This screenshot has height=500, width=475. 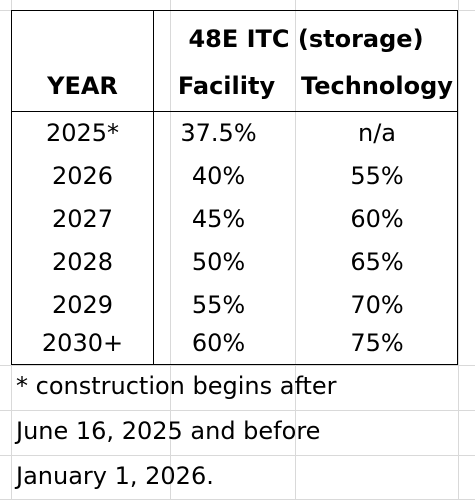 What do you see at coordinates (377, 218) in the screenshot?
I see `table-row-technology: 60%` at bounding box center [377, 218].